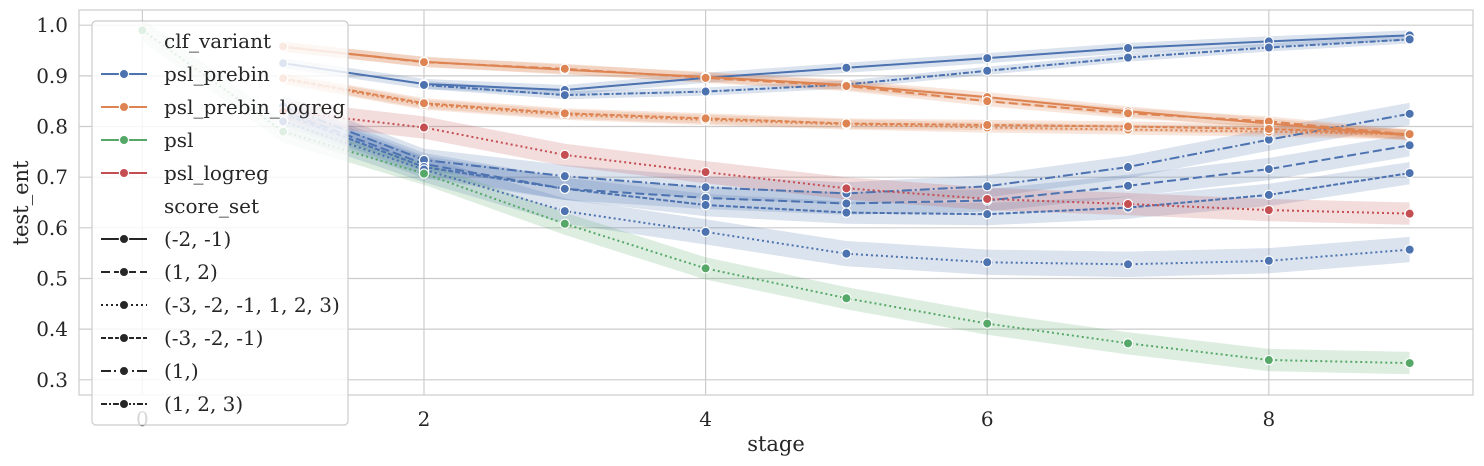  Describe the element at coordinates (52, 329) in the screenshot. I see `y-tick-label: 0.4` at that location.